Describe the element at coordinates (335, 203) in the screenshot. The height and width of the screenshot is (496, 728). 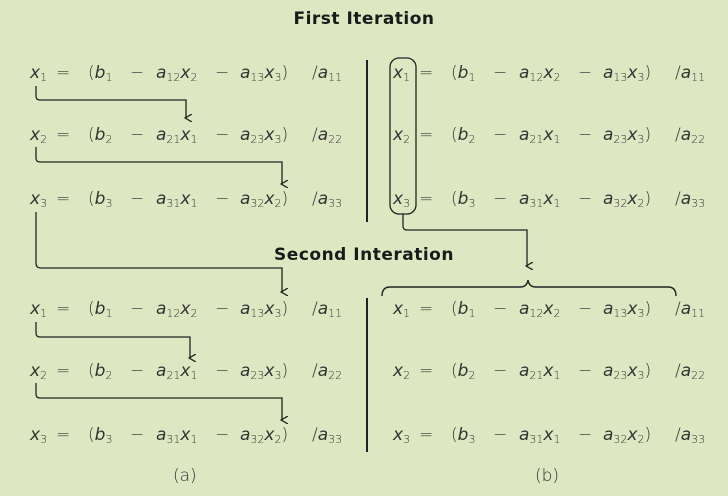
I see `den-subscript: 33` at that location.